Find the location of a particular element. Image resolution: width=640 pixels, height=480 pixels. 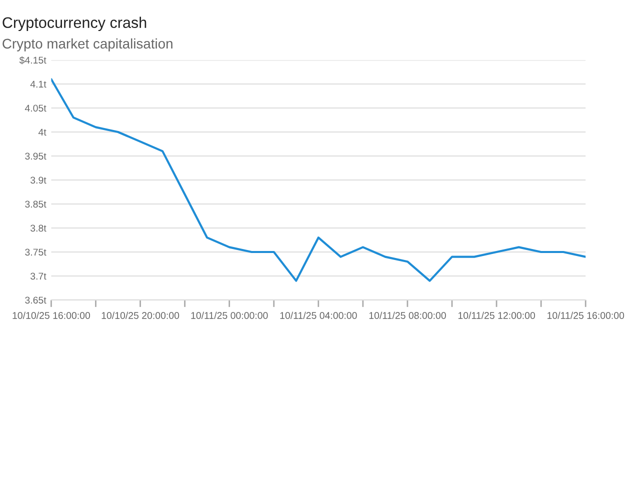

y-tick-label: 3.85t is located at coordinates (35, 204).